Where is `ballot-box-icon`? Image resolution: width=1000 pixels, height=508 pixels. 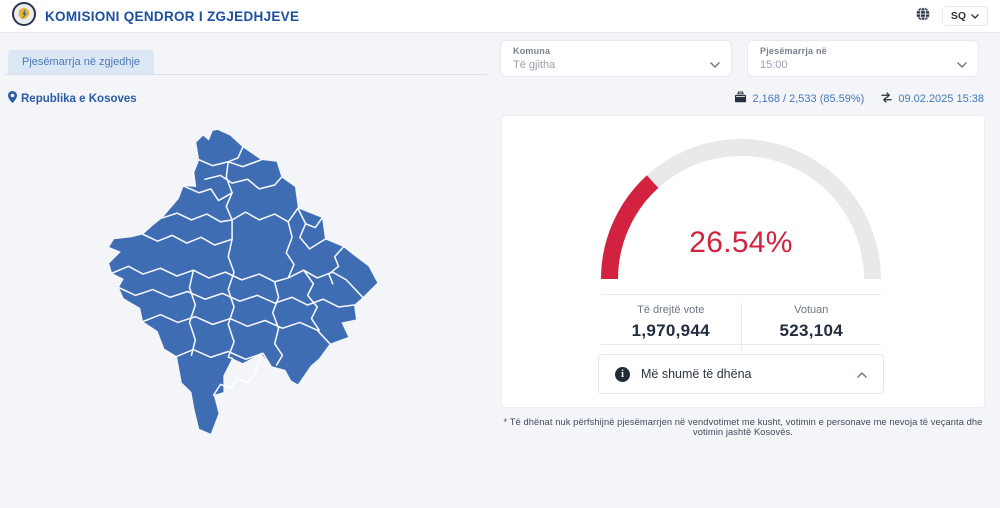
ballot-box-icon is located at coordinates (740, 99).